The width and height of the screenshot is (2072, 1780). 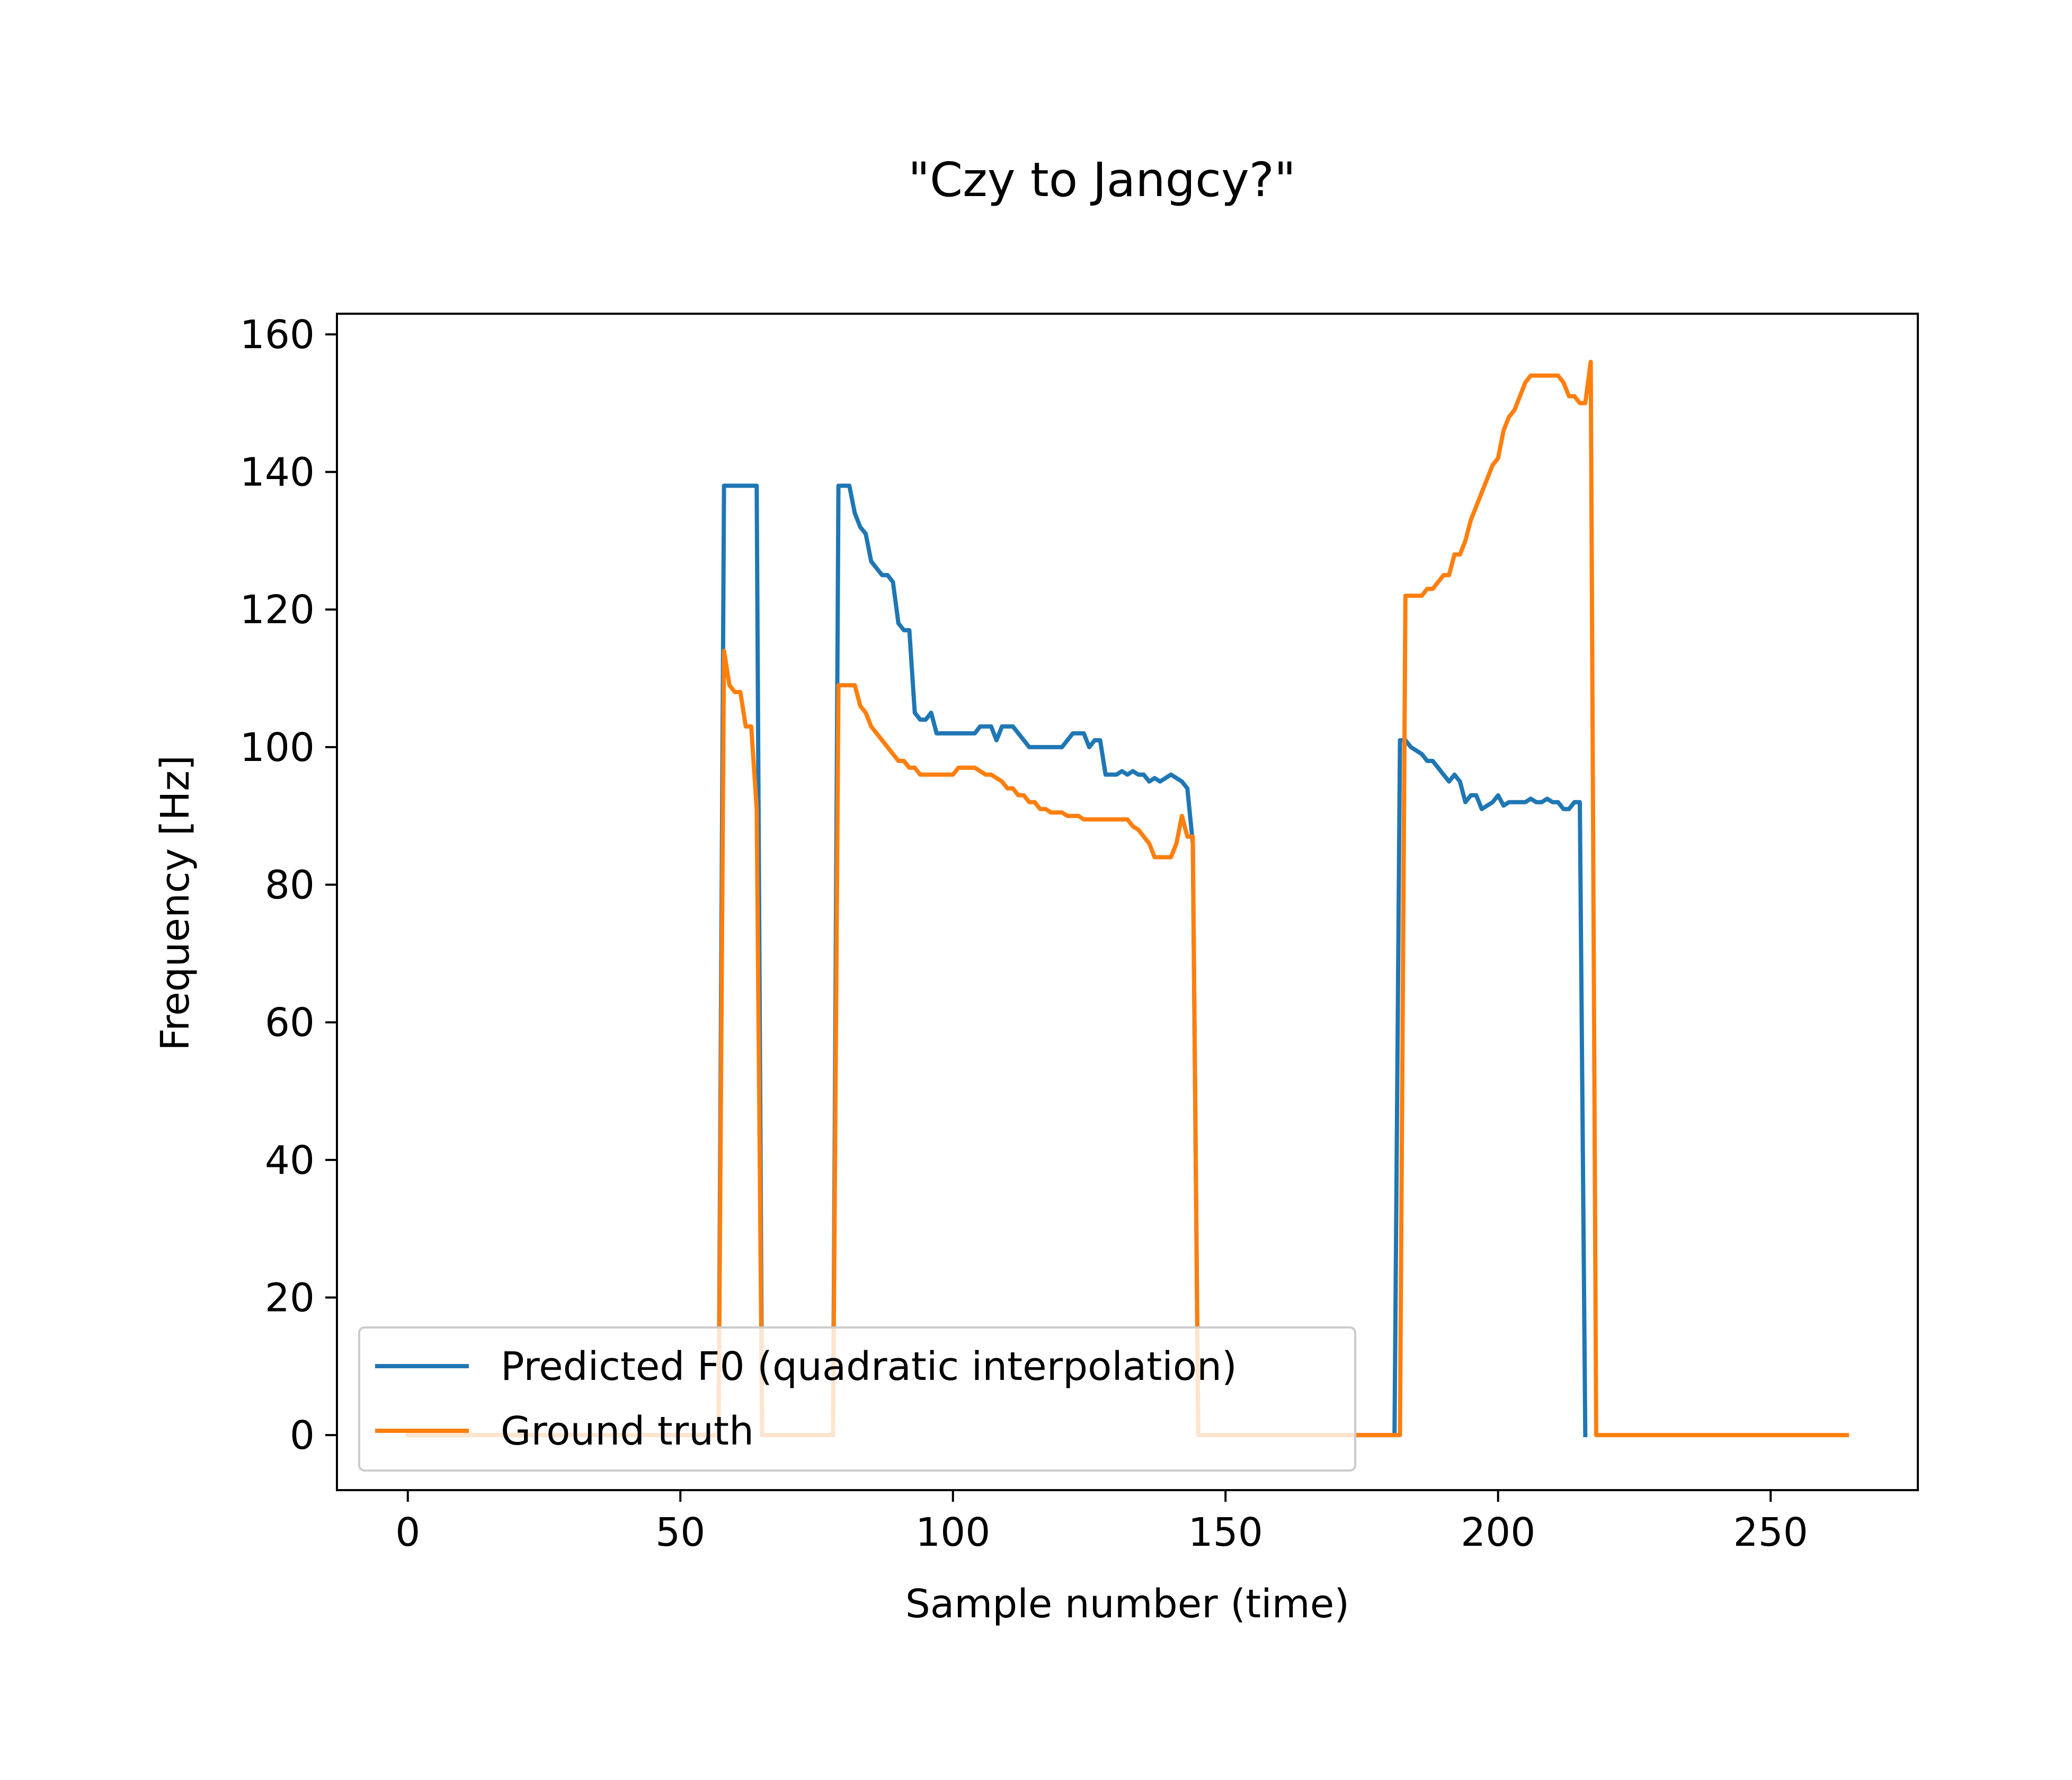 What do you see at coordinates (302, 1435) in the screenshot?
I see `y-tick-label: 0` at bounding box center [302, 1435].